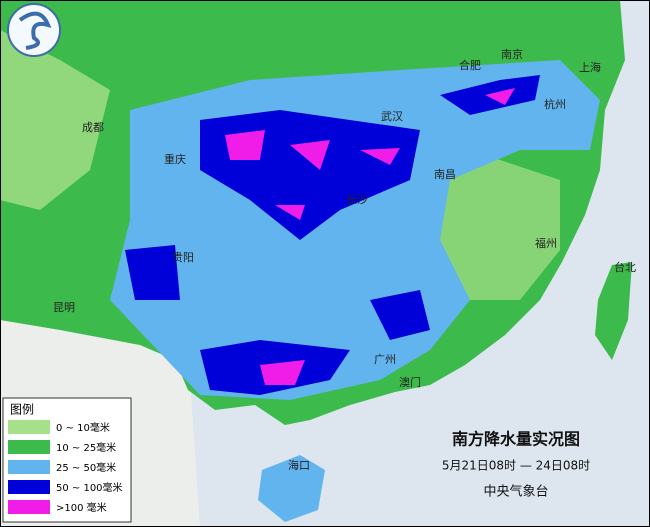 Image resolution: width=650 pixels, height=527 pixels. Describe the element at coordinates (555, 104) in the screenshot. I see `city-label: 杭州` at that location.